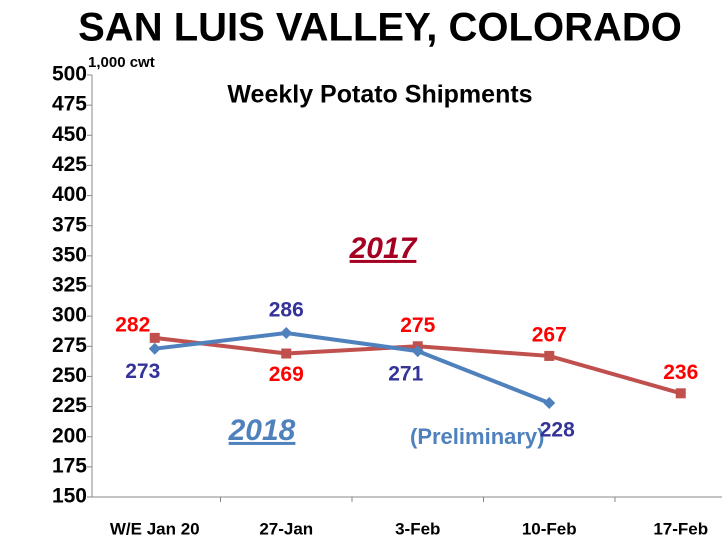  What do you see at coordinates (417, 528) in the screenshot?
I see `x-tick-label: 3-Feb` at bounding box center [417, 528].